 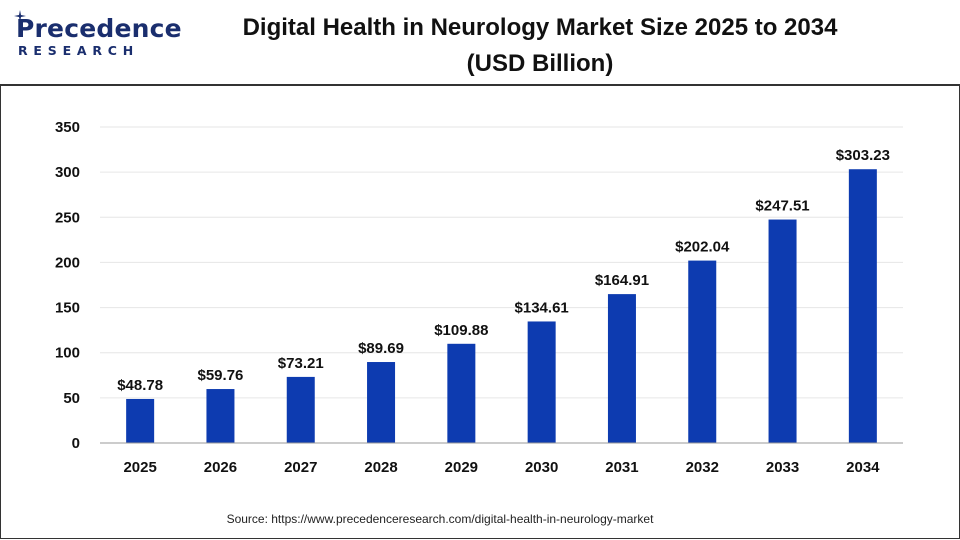 I want to click on chart-subtitle: (USD Billion), so click(x=540, y=63).